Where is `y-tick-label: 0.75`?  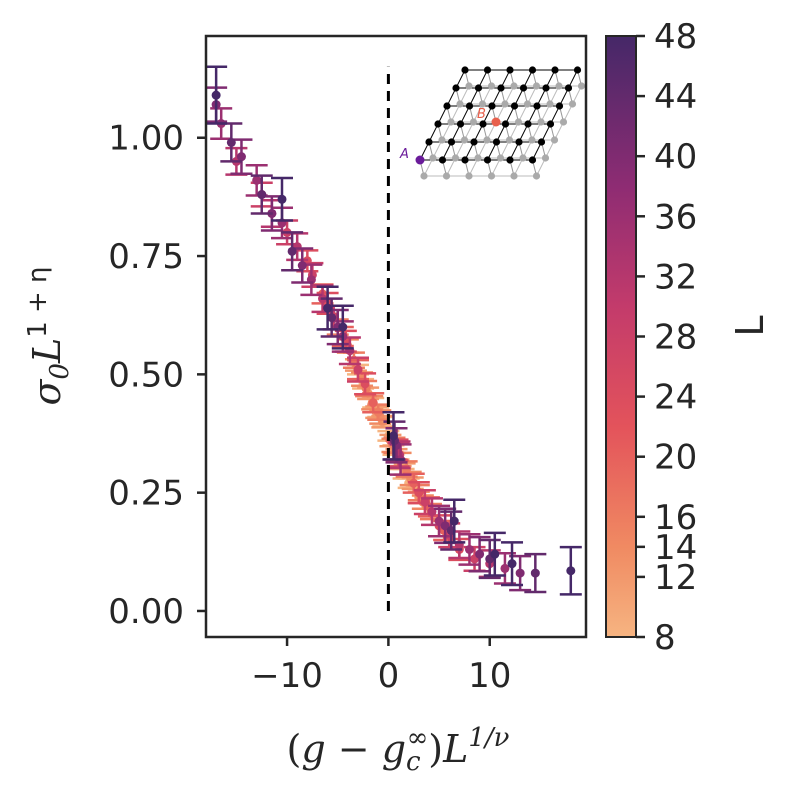
y-tick-label: 0.75 is located at coordinates (146, 257).